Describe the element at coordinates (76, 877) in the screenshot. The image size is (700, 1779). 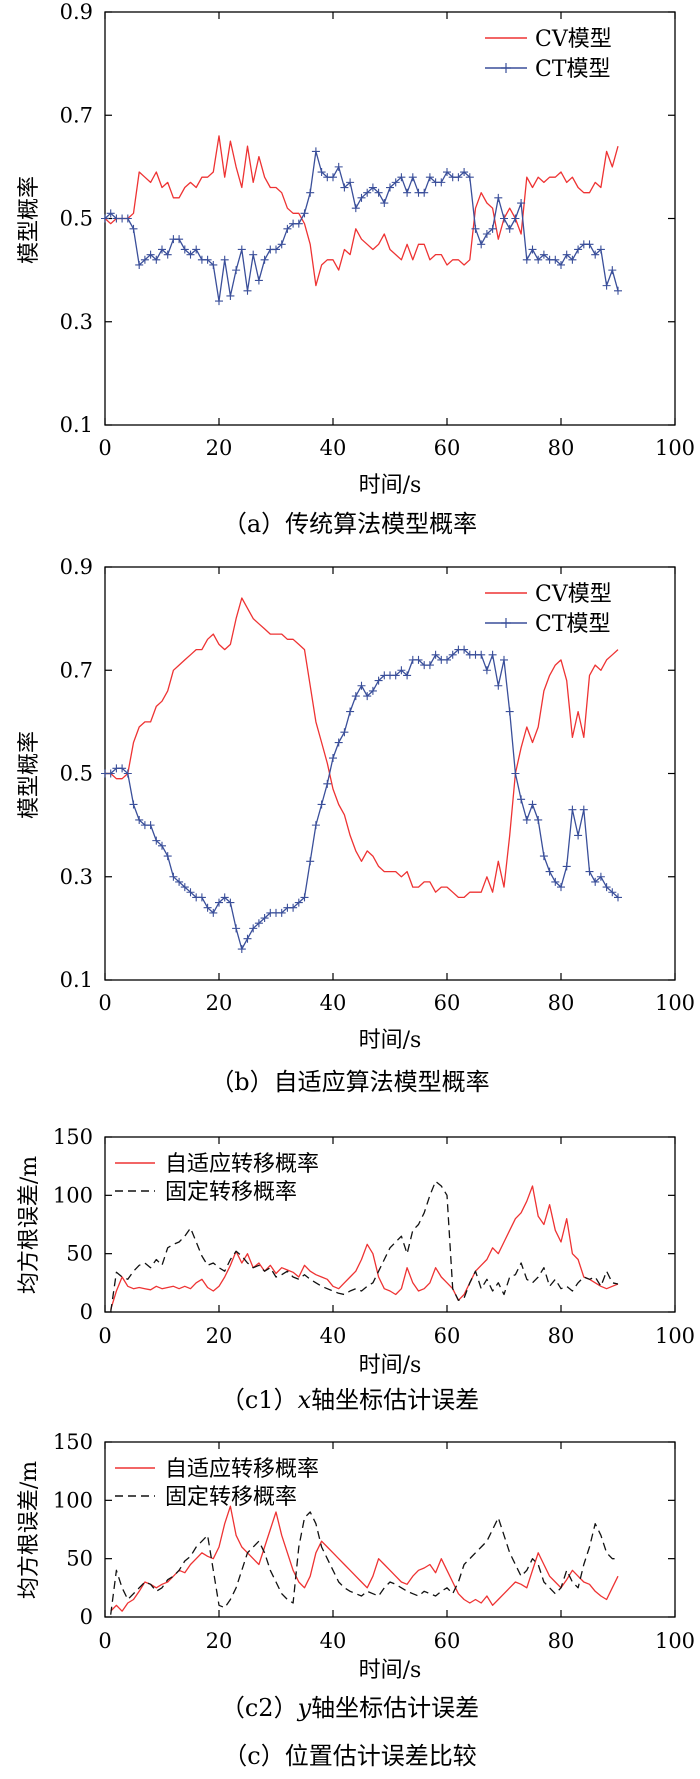
I see `y-tick-label: 0.3` at that location.